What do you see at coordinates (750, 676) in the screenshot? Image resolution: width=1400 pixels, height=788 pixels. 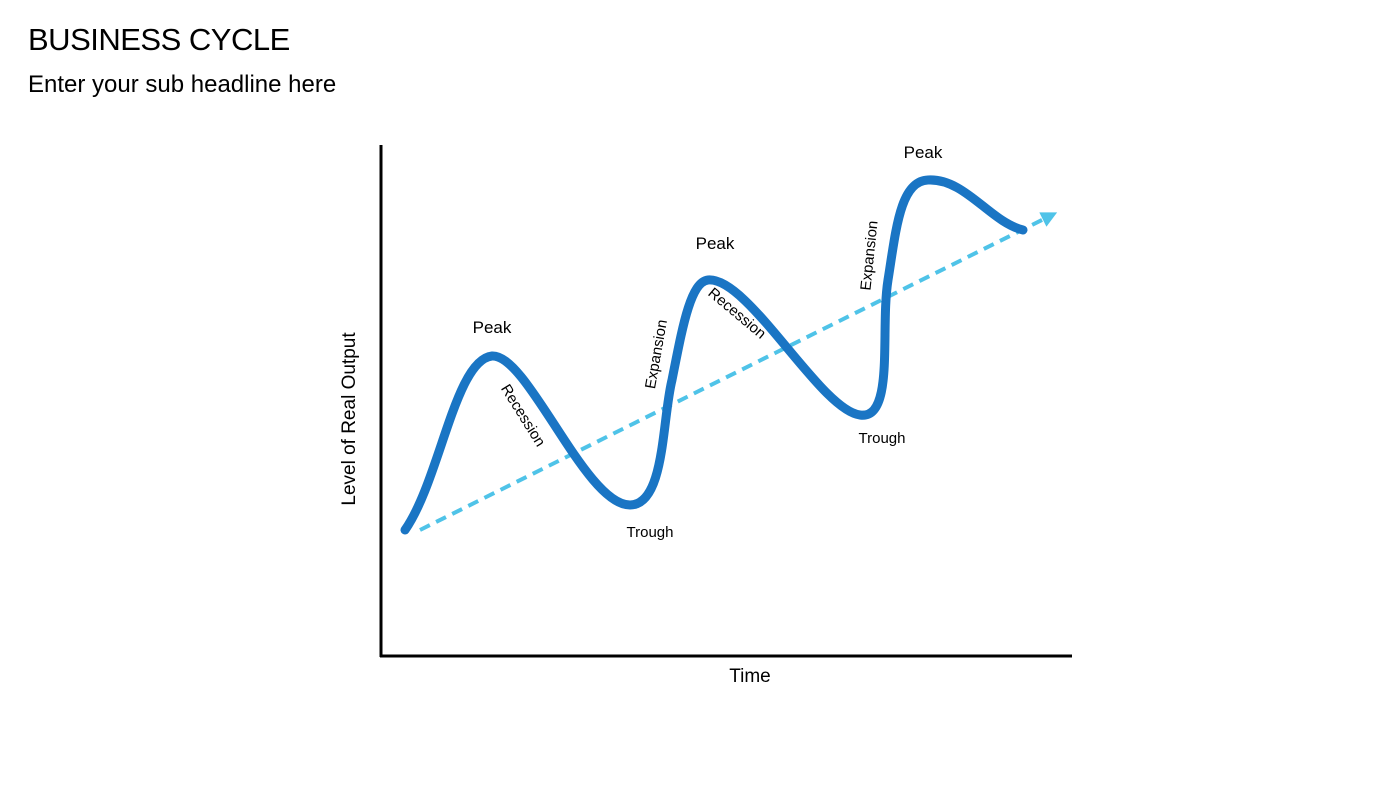 I see `x-axis-label: Time` at bounding box center [750, 676].